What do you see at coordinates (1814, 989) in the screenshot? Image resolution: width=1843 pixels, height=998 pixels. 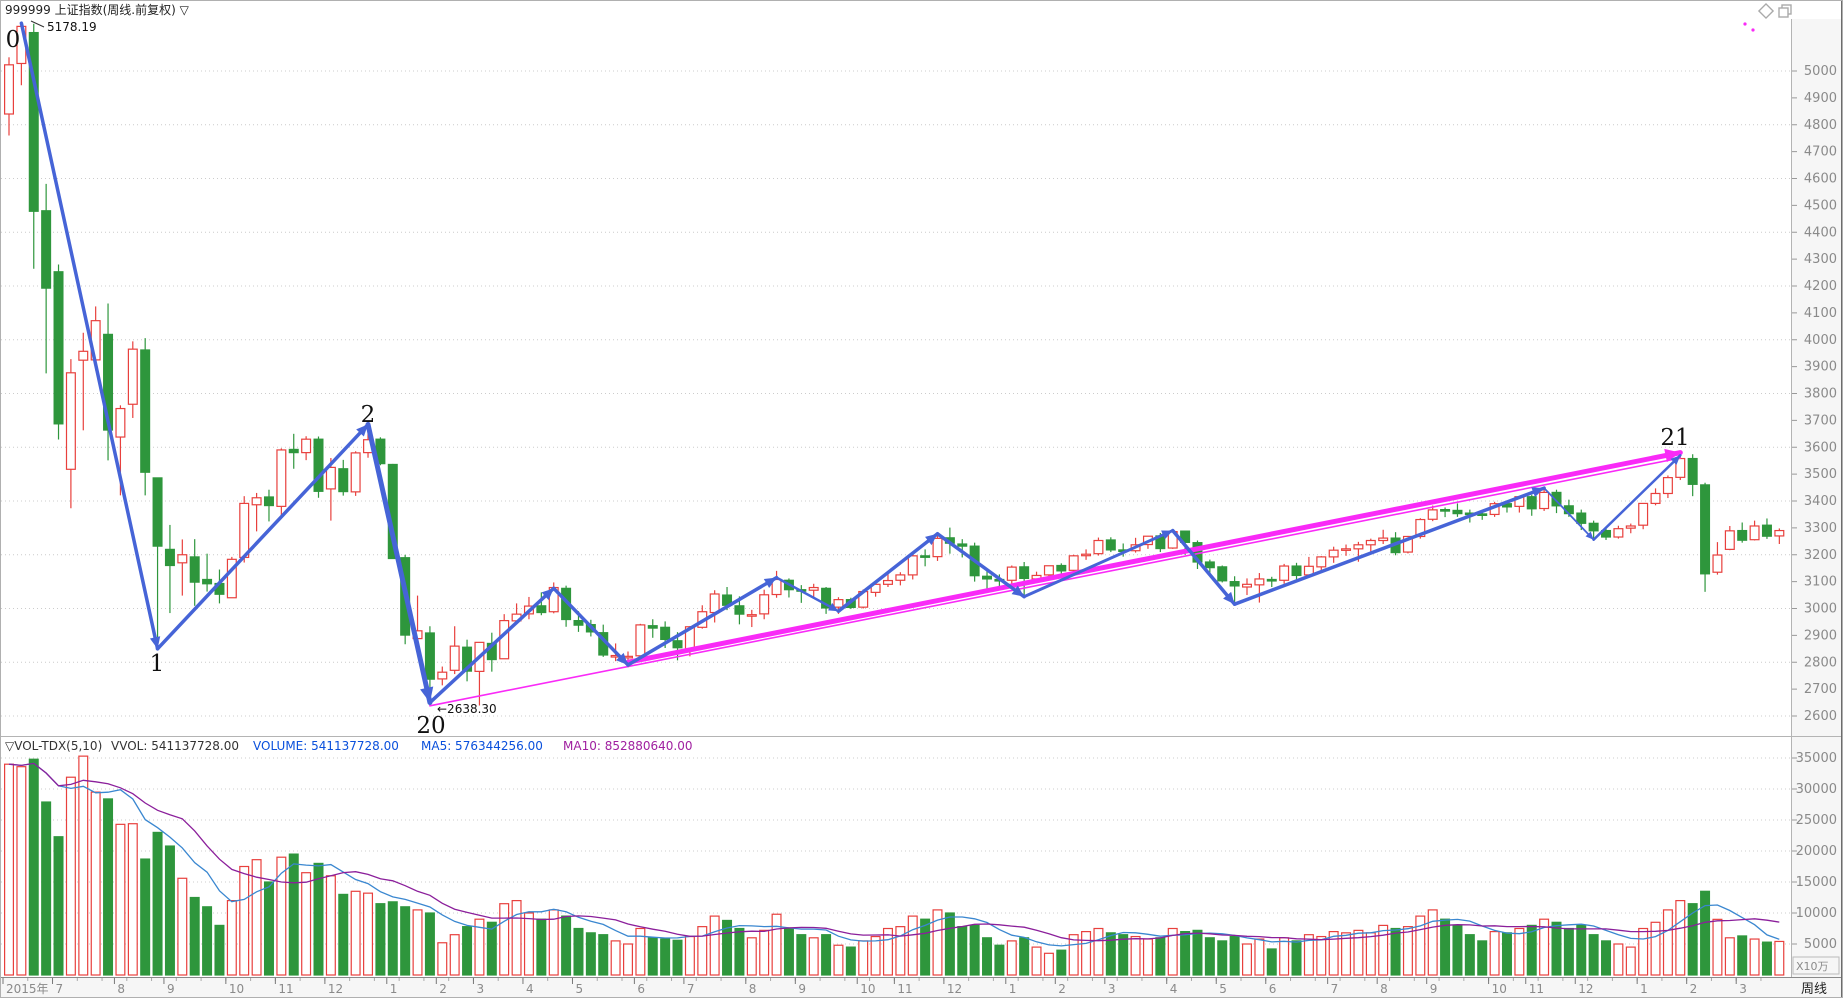 I see `period-label: 周线` at bounding box center [1814, 989].